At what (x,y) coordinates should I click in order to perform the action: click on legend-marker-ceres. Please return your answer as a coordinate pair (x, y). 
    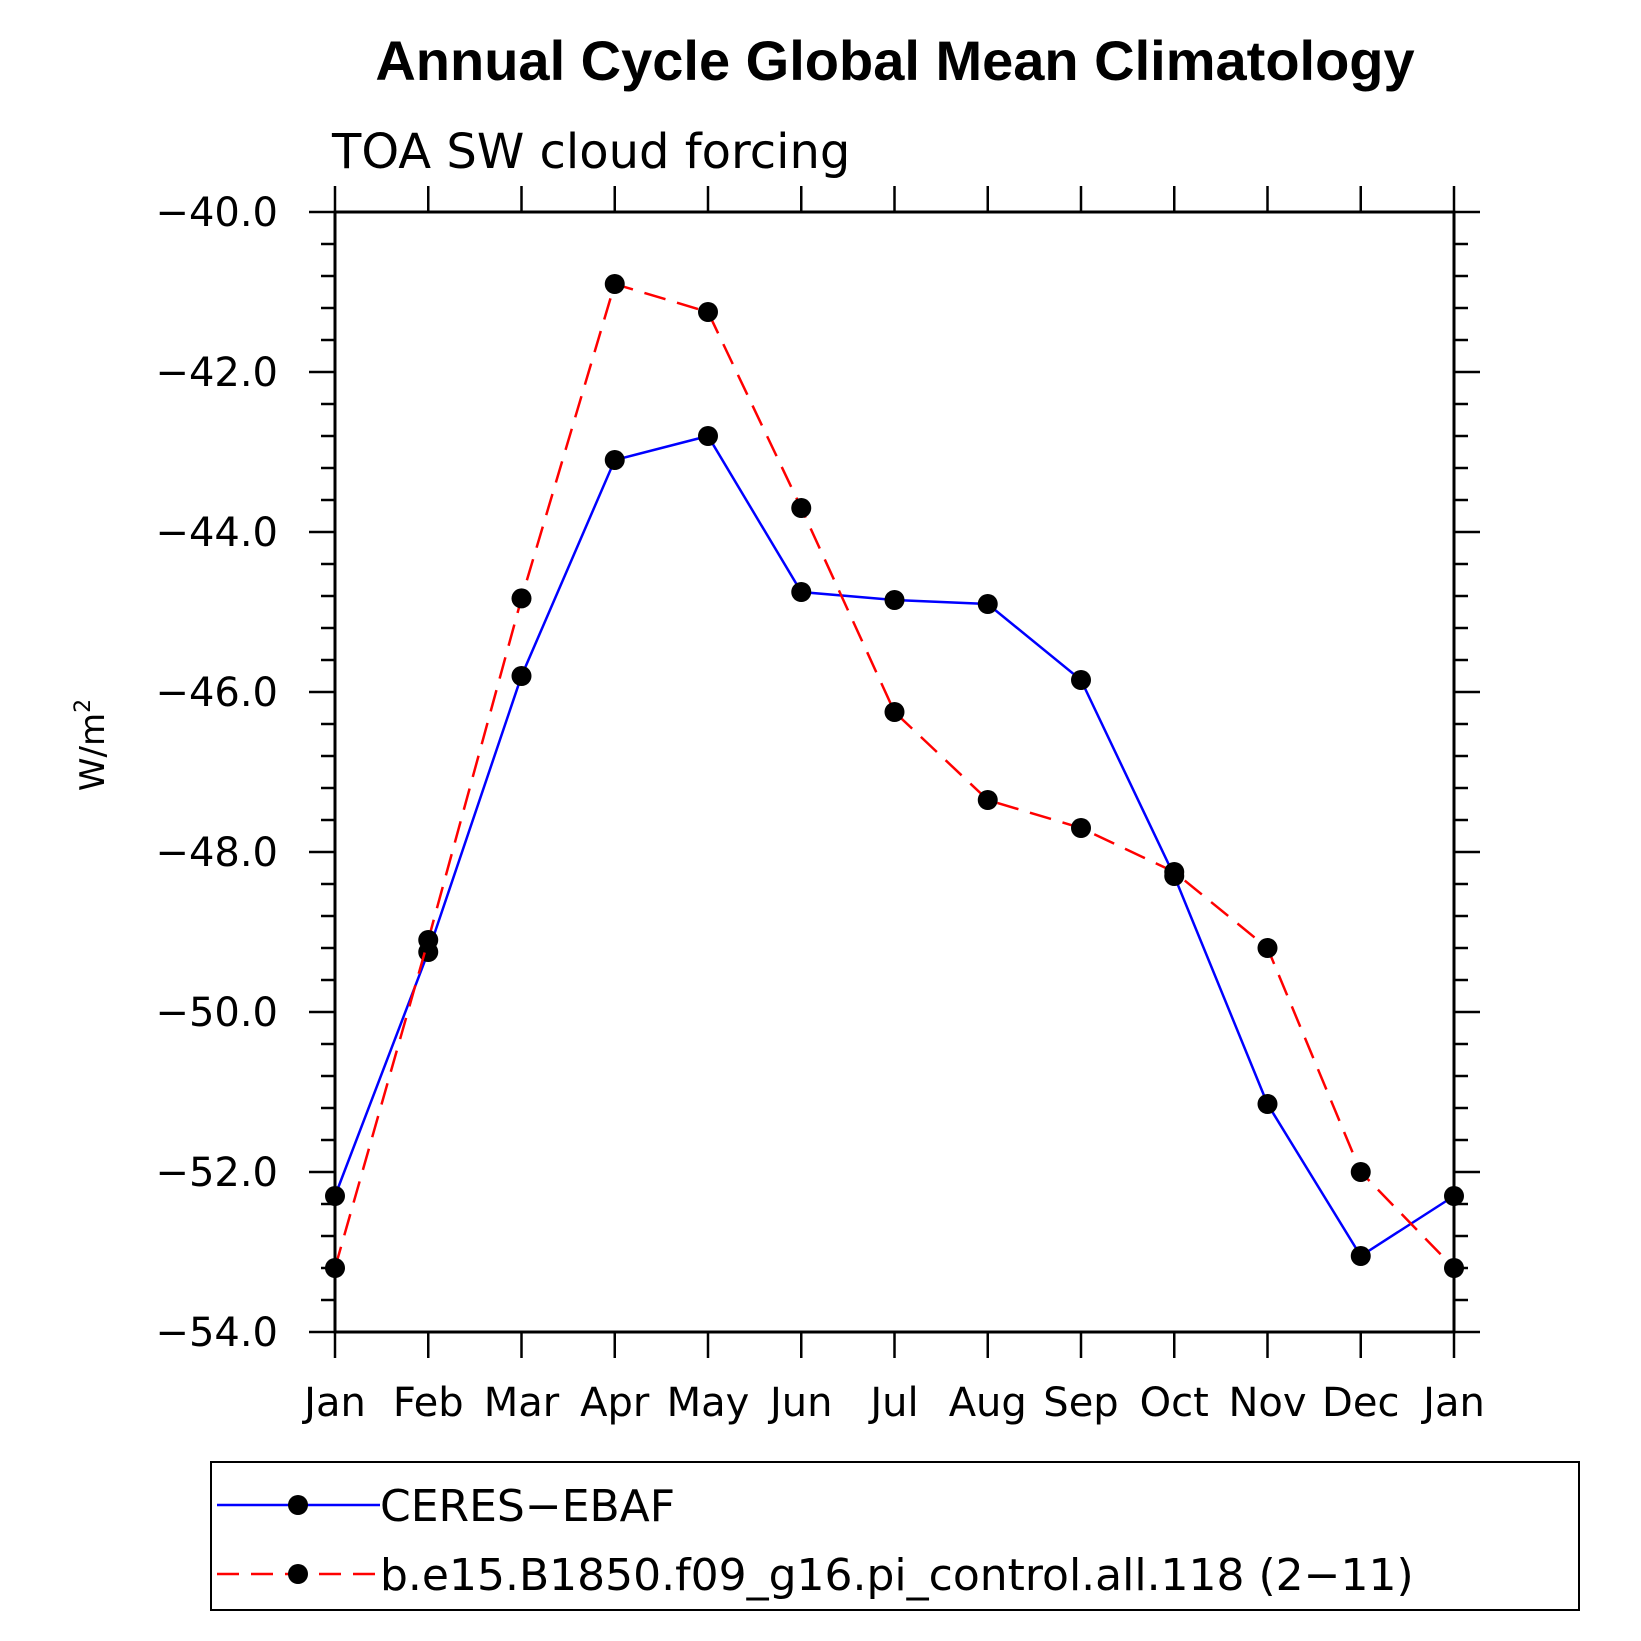
    Looking at the image, I should click on (298, 1505).